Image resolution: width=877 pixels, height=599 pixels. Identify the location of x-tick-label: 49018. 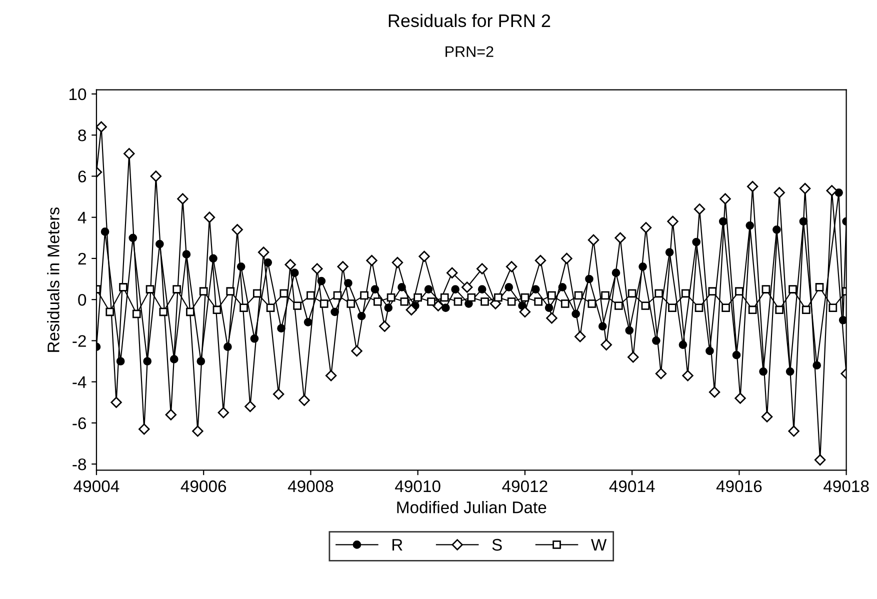
(846, 486).